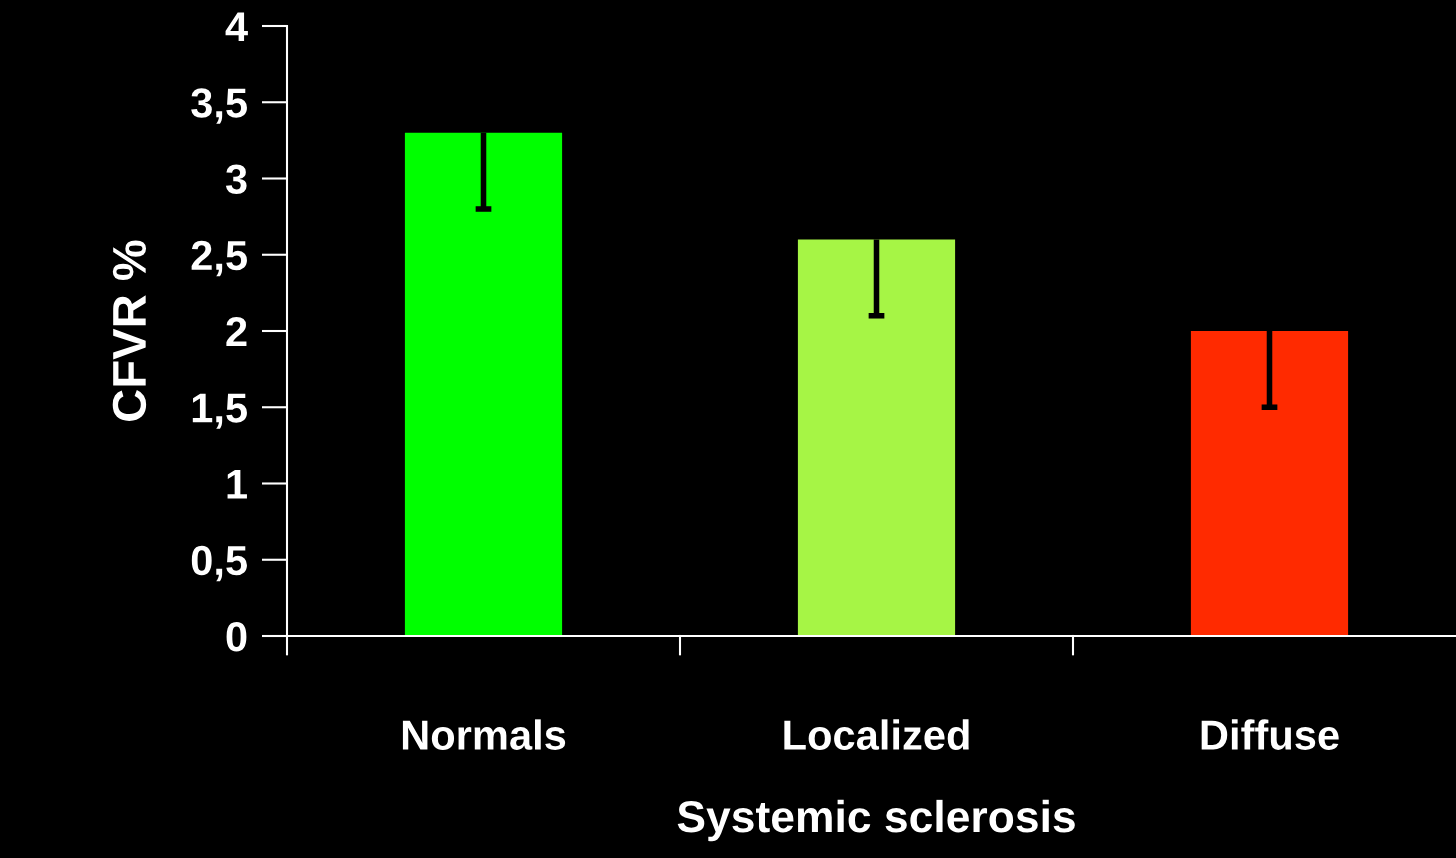  What do you see at coordinates (484, 734) in the screenshot?
I see `x-tick-label: Normals` at bounding box center [484, 734].